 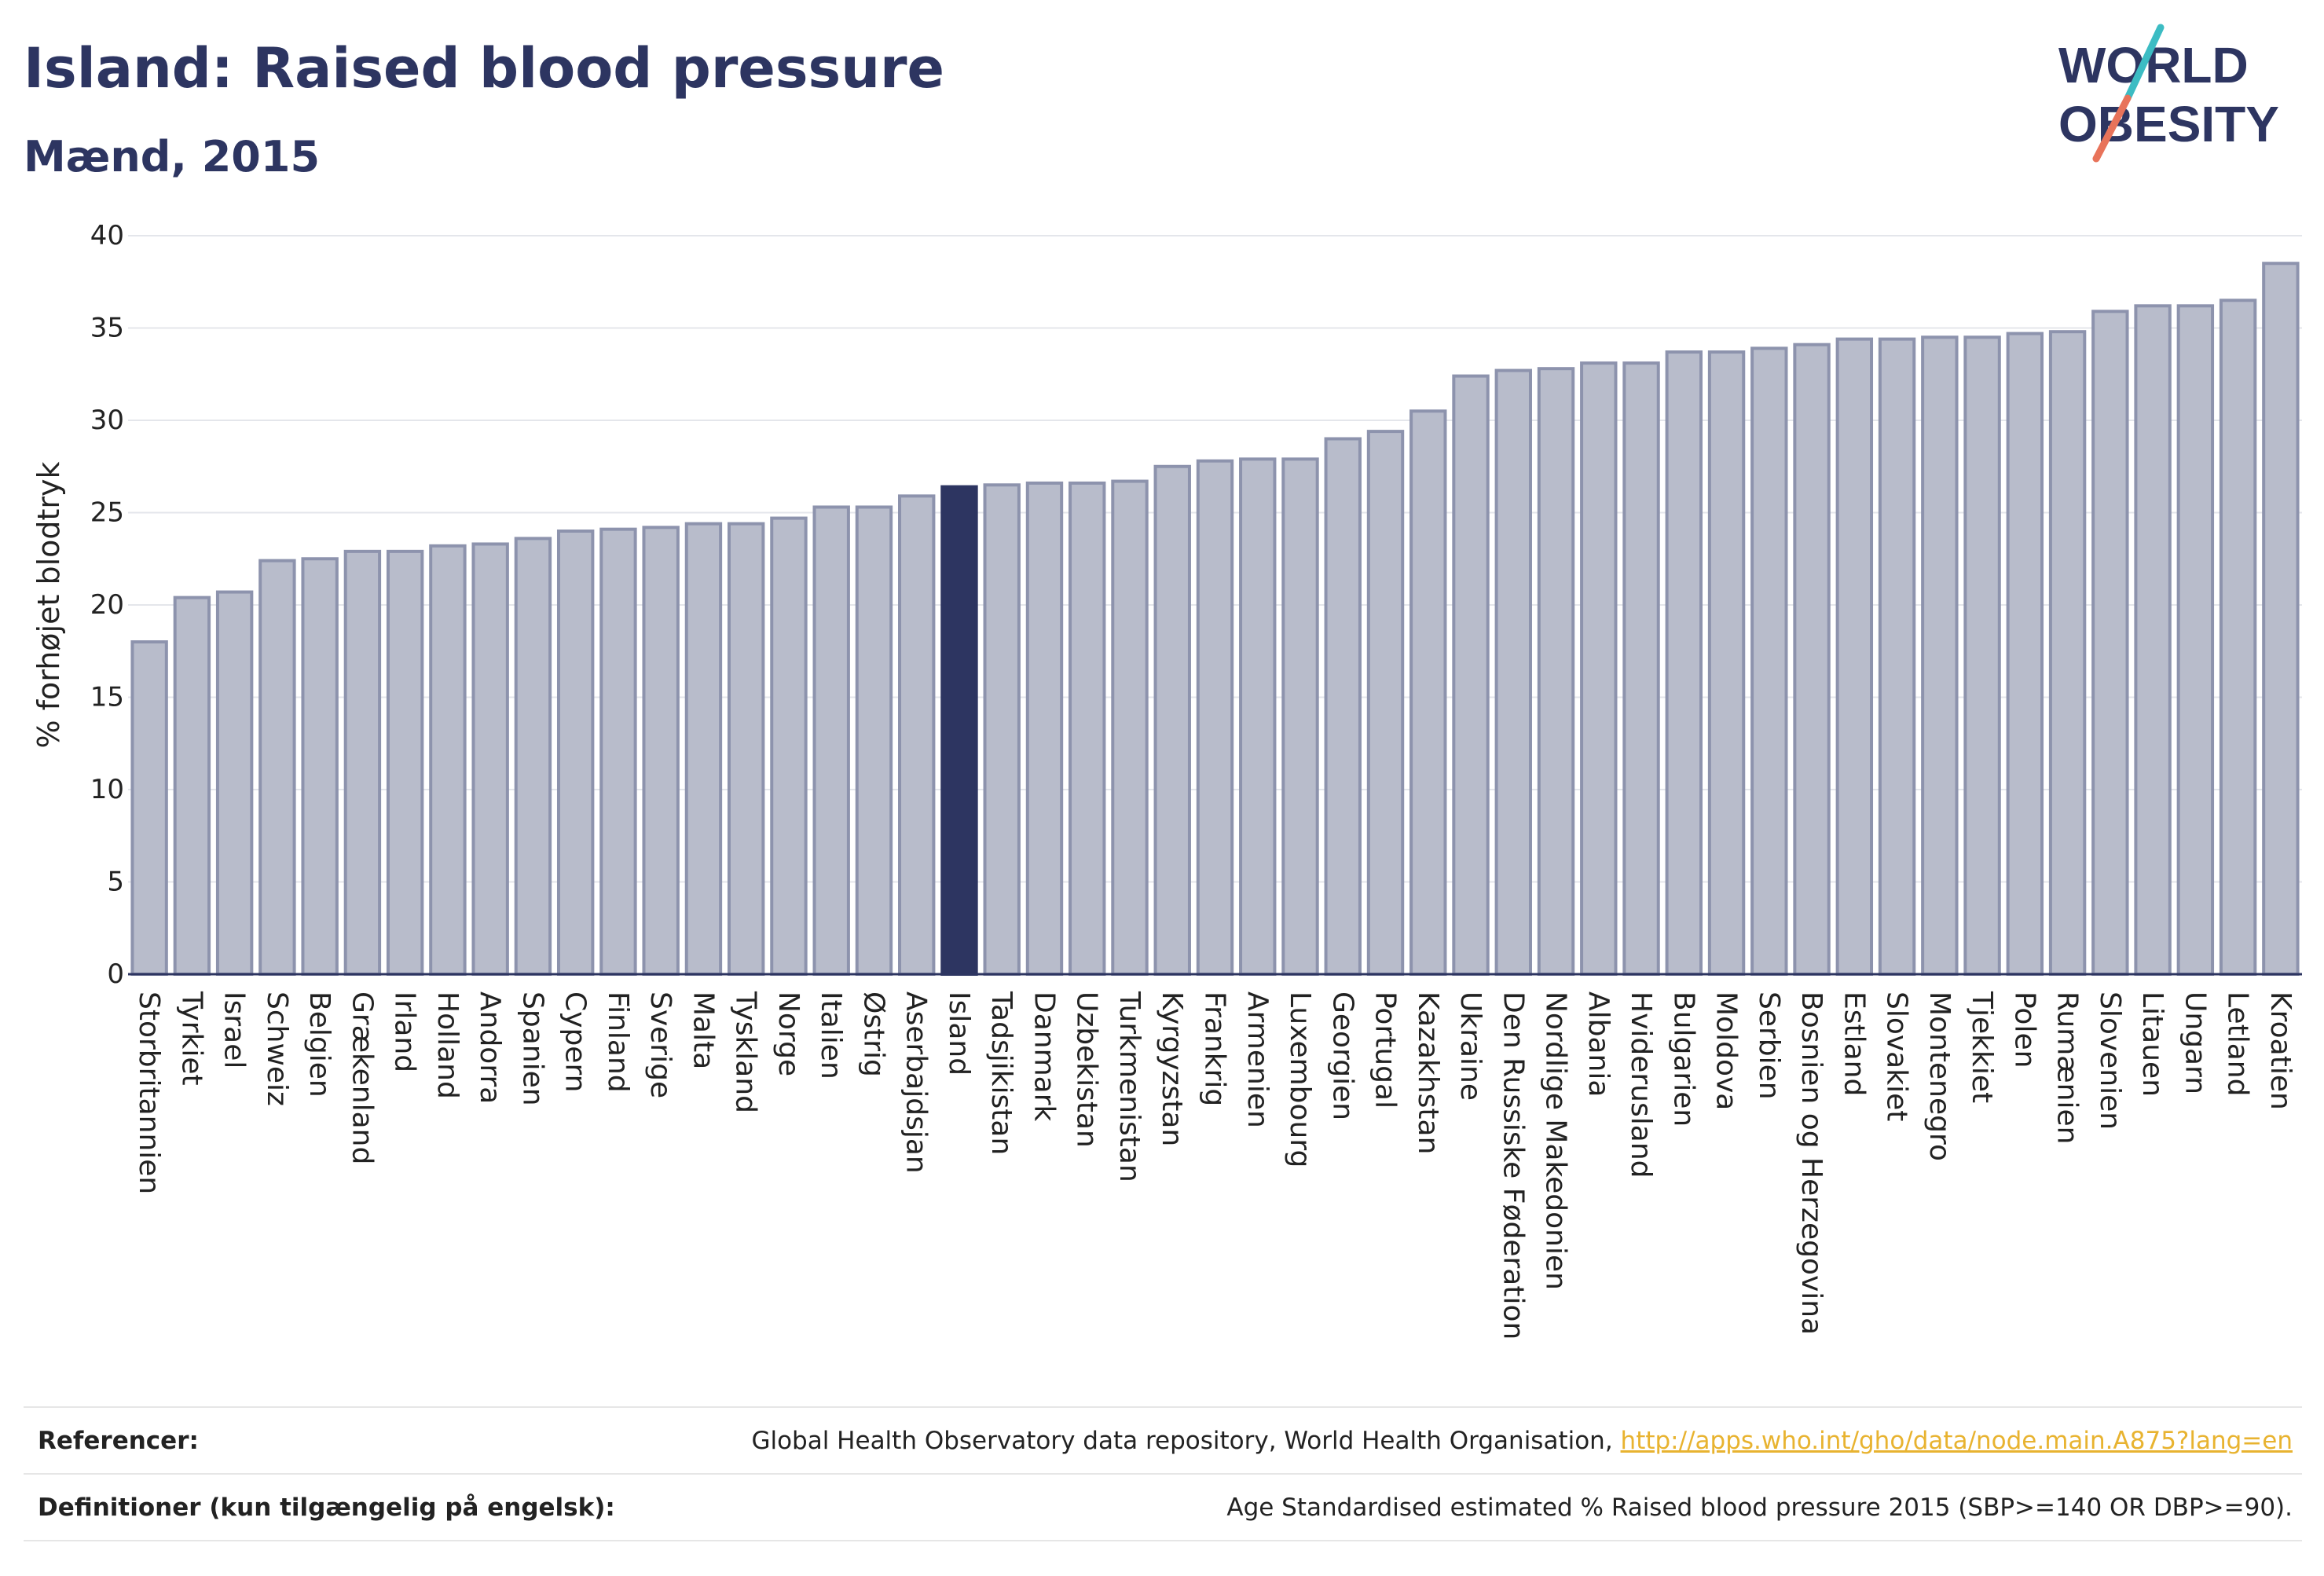 What do you see at coordinates (1163, 1540) in the screenshot?
I see `footer-divider-bottom` at bounding box center [1163, 1540].